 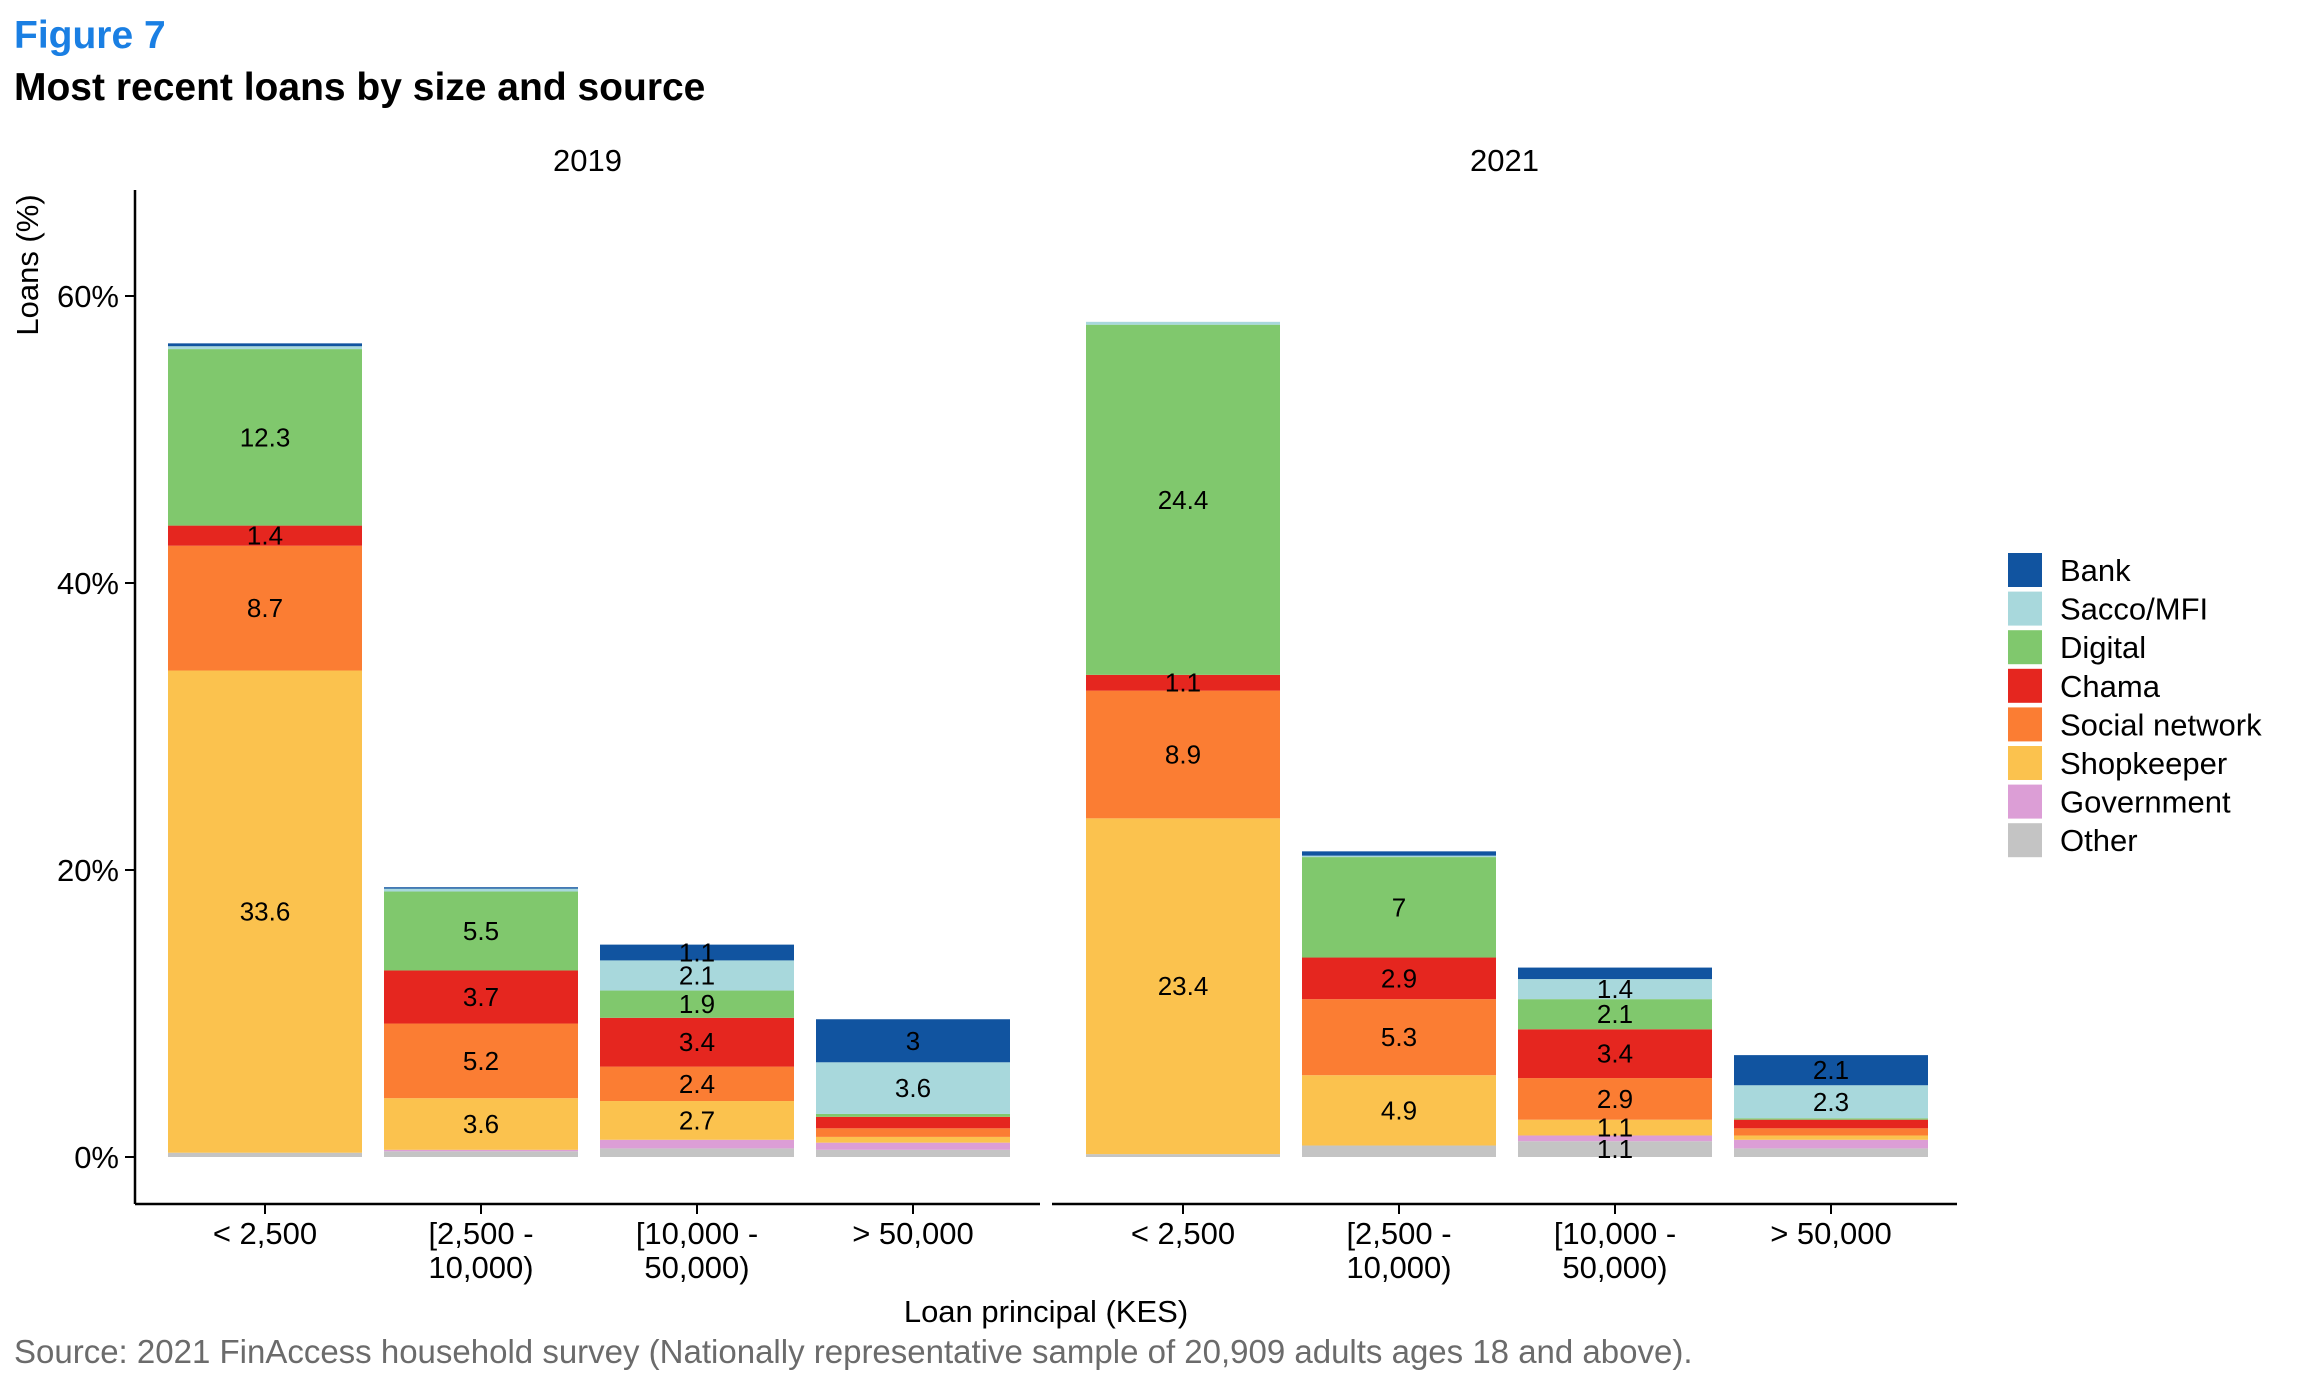 What do you see at coordinates (2145, 802) in the screenshot?
I see `legend-label-government: Government` at bounding box center [2145, 802].